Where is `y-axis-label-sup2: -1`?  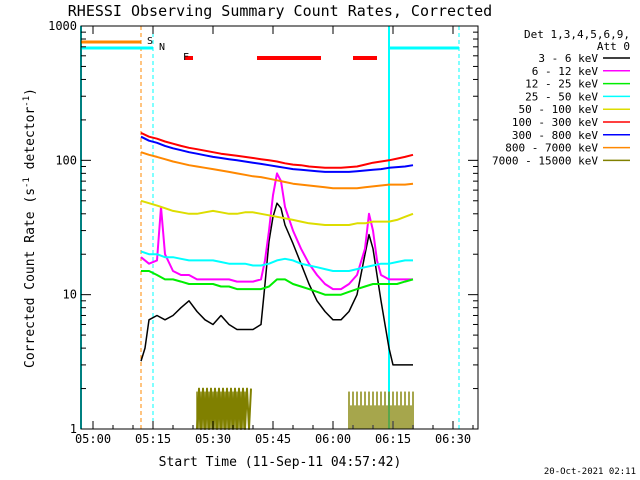 y-axis-label-sup2: -1 is located at coordinates (27, 101).